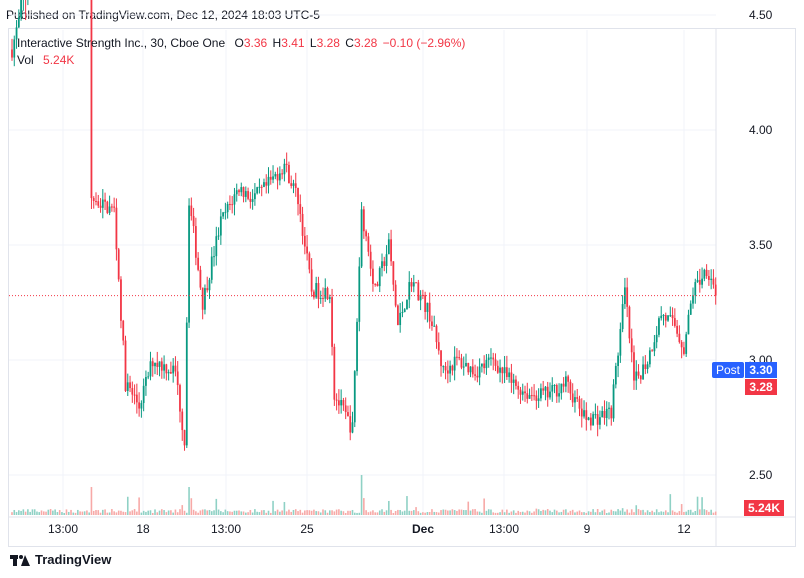 This screenshot has height=578, width=804. Describe the element at coordinates (60, 559) in the screenshot. I see `footer-brand: TradingView` at that location.